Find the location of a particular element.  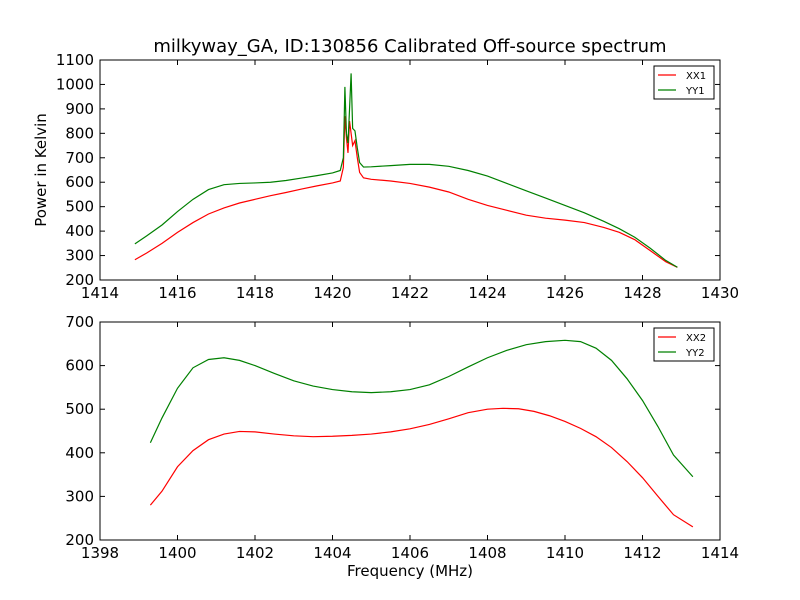

y-tick-label: 1000 is located at coordinates (75, 84).